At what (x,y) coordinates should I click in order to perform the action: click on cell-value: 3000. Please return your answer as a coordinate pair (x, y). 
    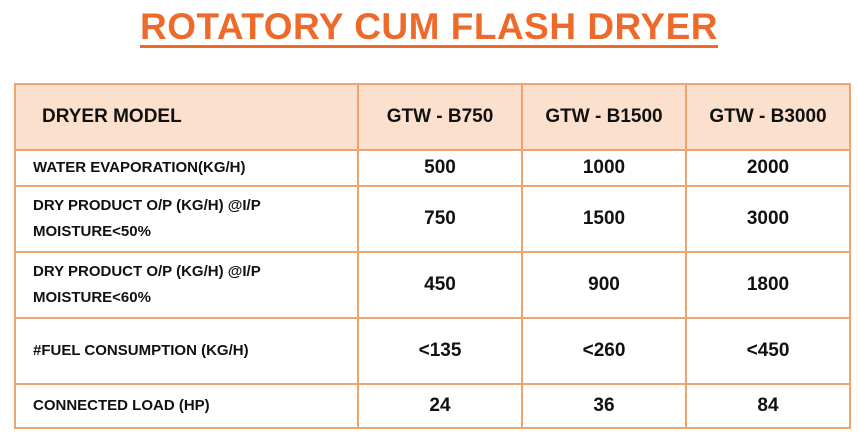
    Looking at the image, I should click on (768, 219).